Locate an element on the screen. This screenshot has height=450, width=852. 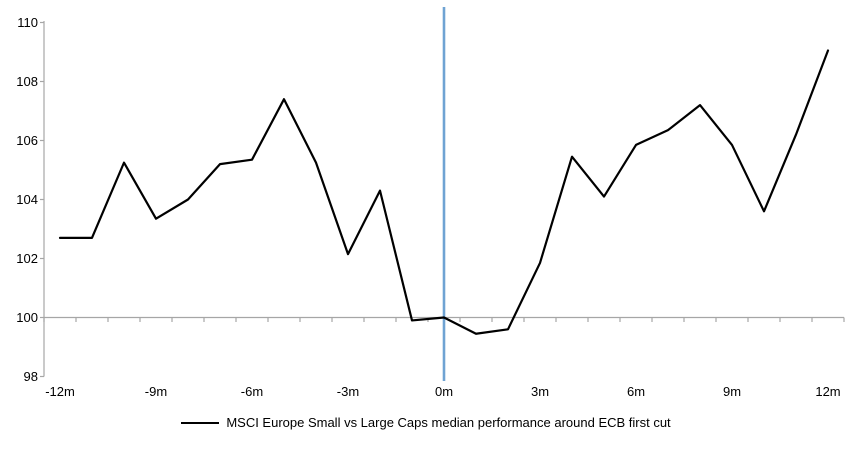
y-tick-label-106: 106 is located at coordinates (27, 140).